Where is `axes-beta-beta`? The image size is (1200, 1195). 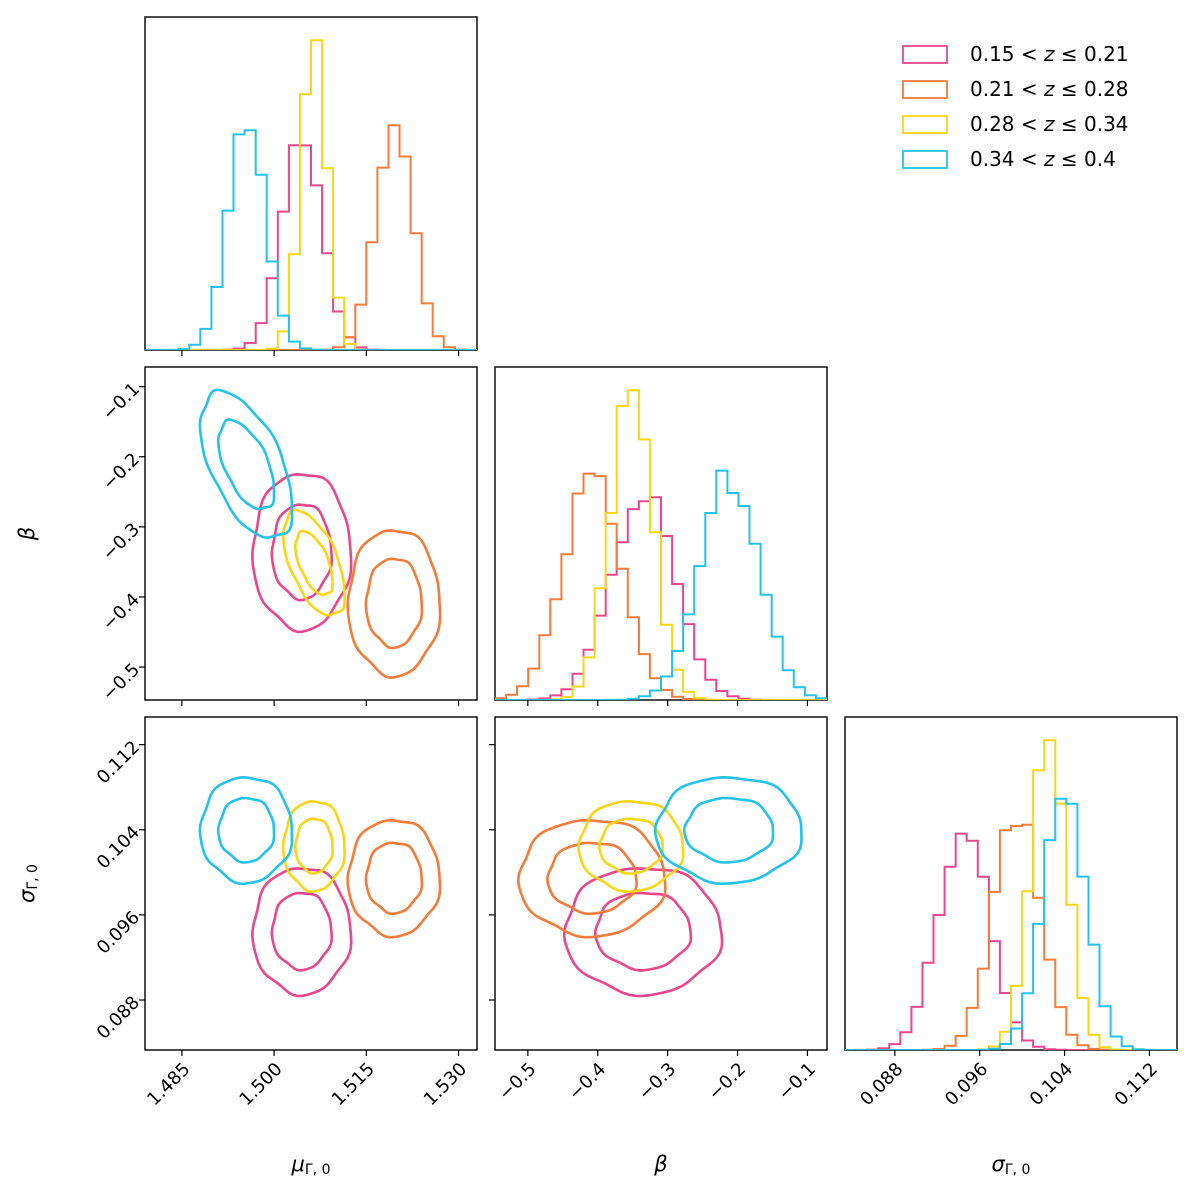 axes-beta-beta is located at coordinates (661, 536).